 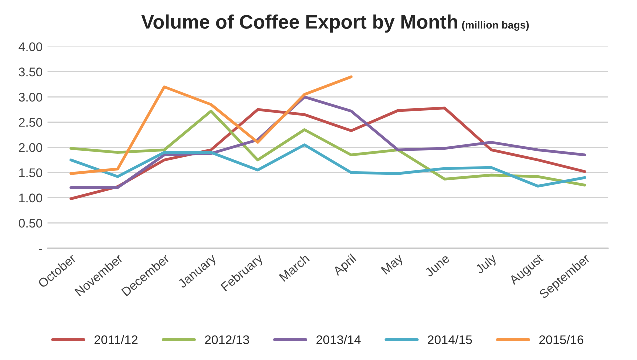 What do you see at coordinates (450, 339) in the screenshot?
I see `legend-label: 2014/15` at bounding box center [450, 339].